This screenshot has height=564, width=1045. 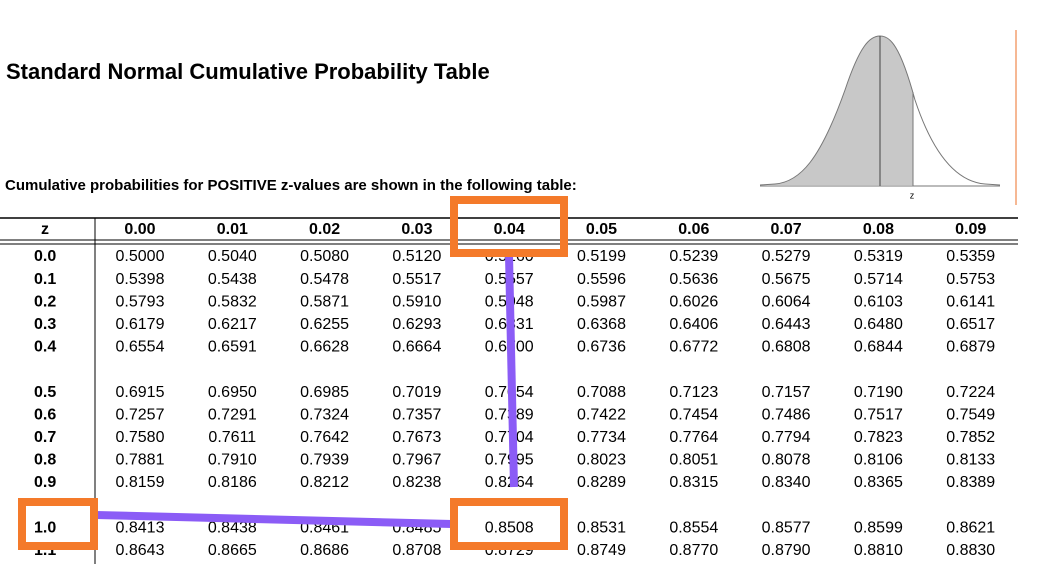 What do you see at coordinates (878, 279) in the screenshot?
I see `table-cell: 0.5714` at bounding box center [878, 279].